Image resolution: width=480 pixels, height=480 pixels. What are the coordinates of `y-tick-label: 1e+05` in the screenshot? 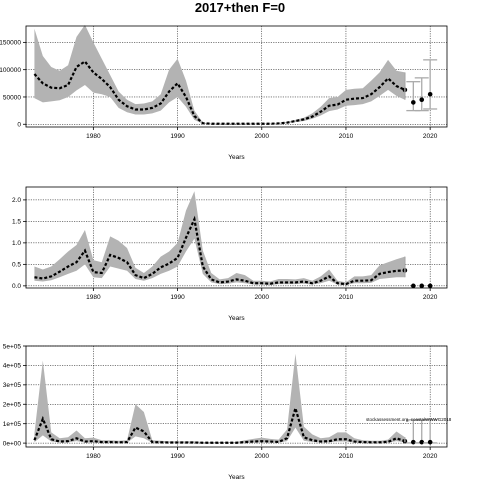 It's located at (12, 424).